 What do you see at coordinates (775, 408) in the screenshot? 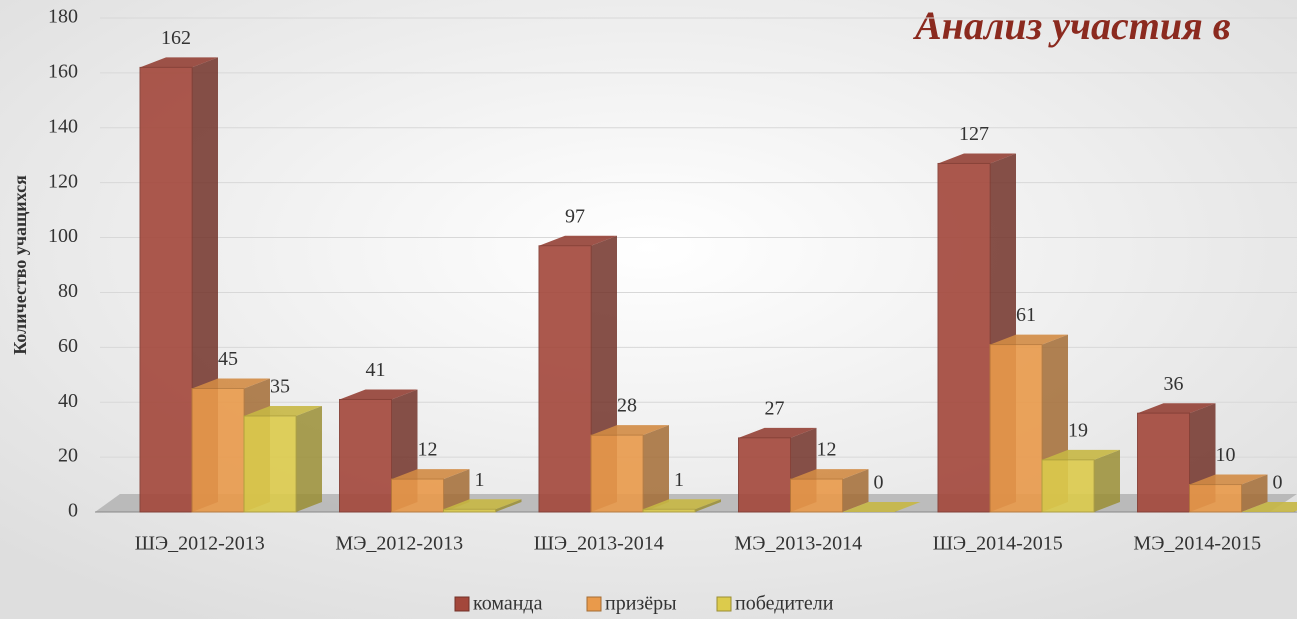
I see `data-label: 27` at bounding box center [775, 408].